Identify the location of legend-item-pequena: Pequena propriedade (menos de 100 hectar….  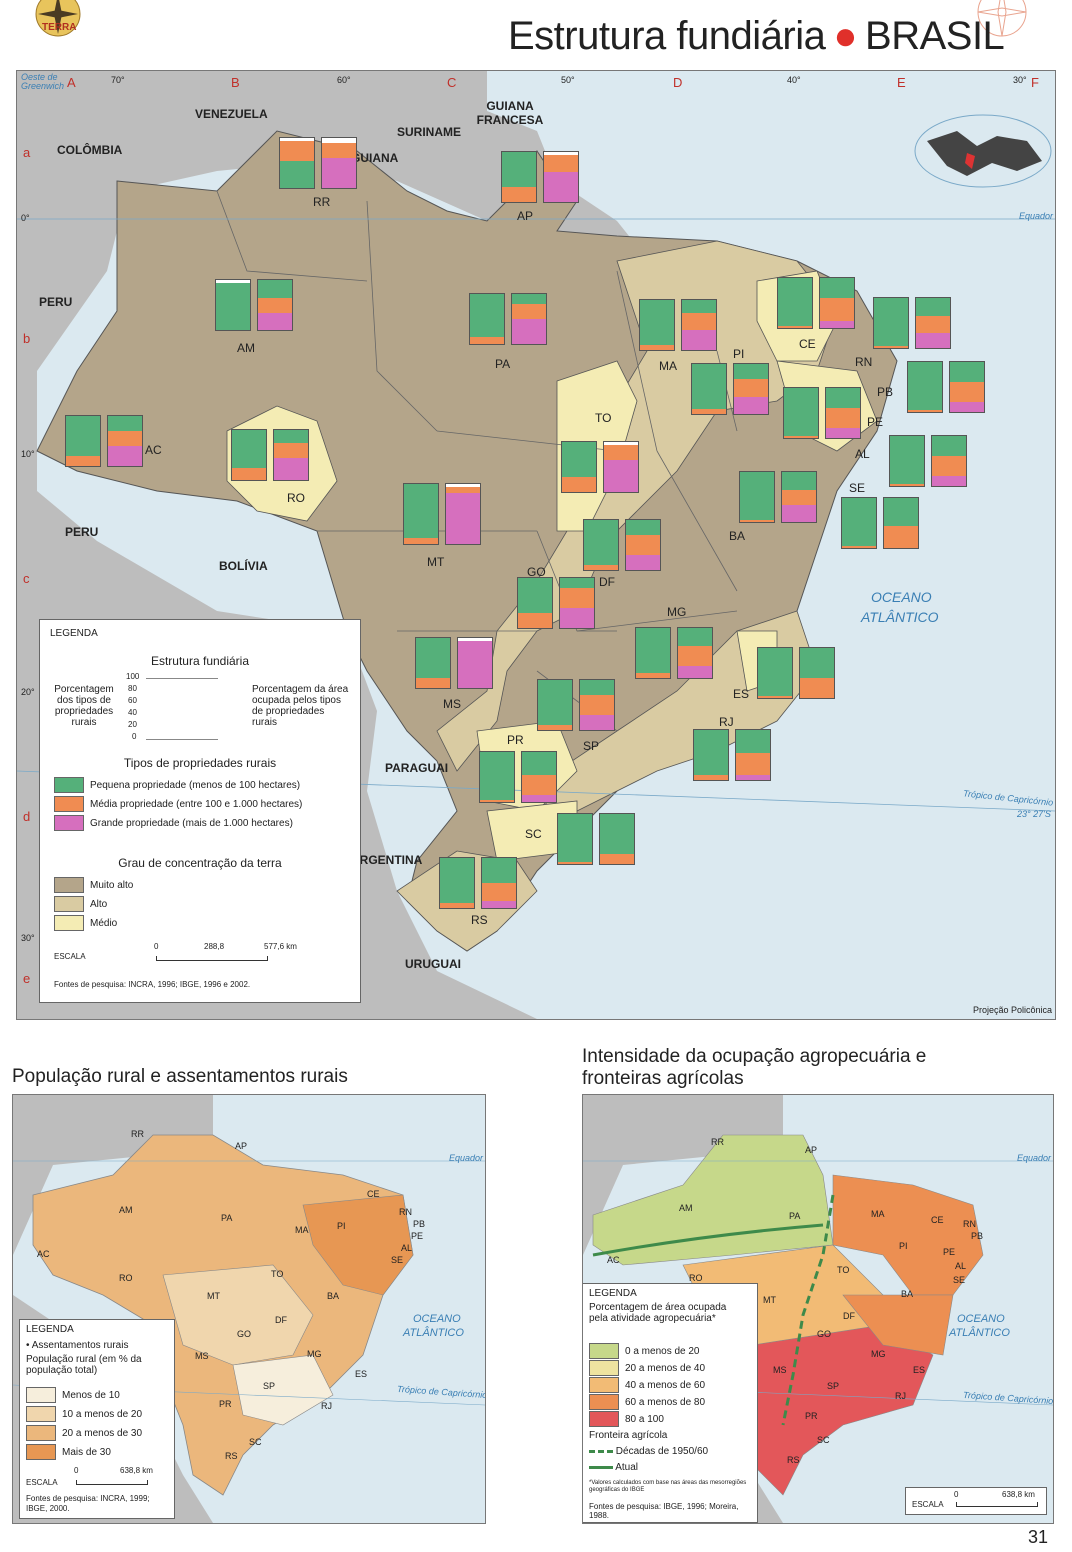
(178, 785).